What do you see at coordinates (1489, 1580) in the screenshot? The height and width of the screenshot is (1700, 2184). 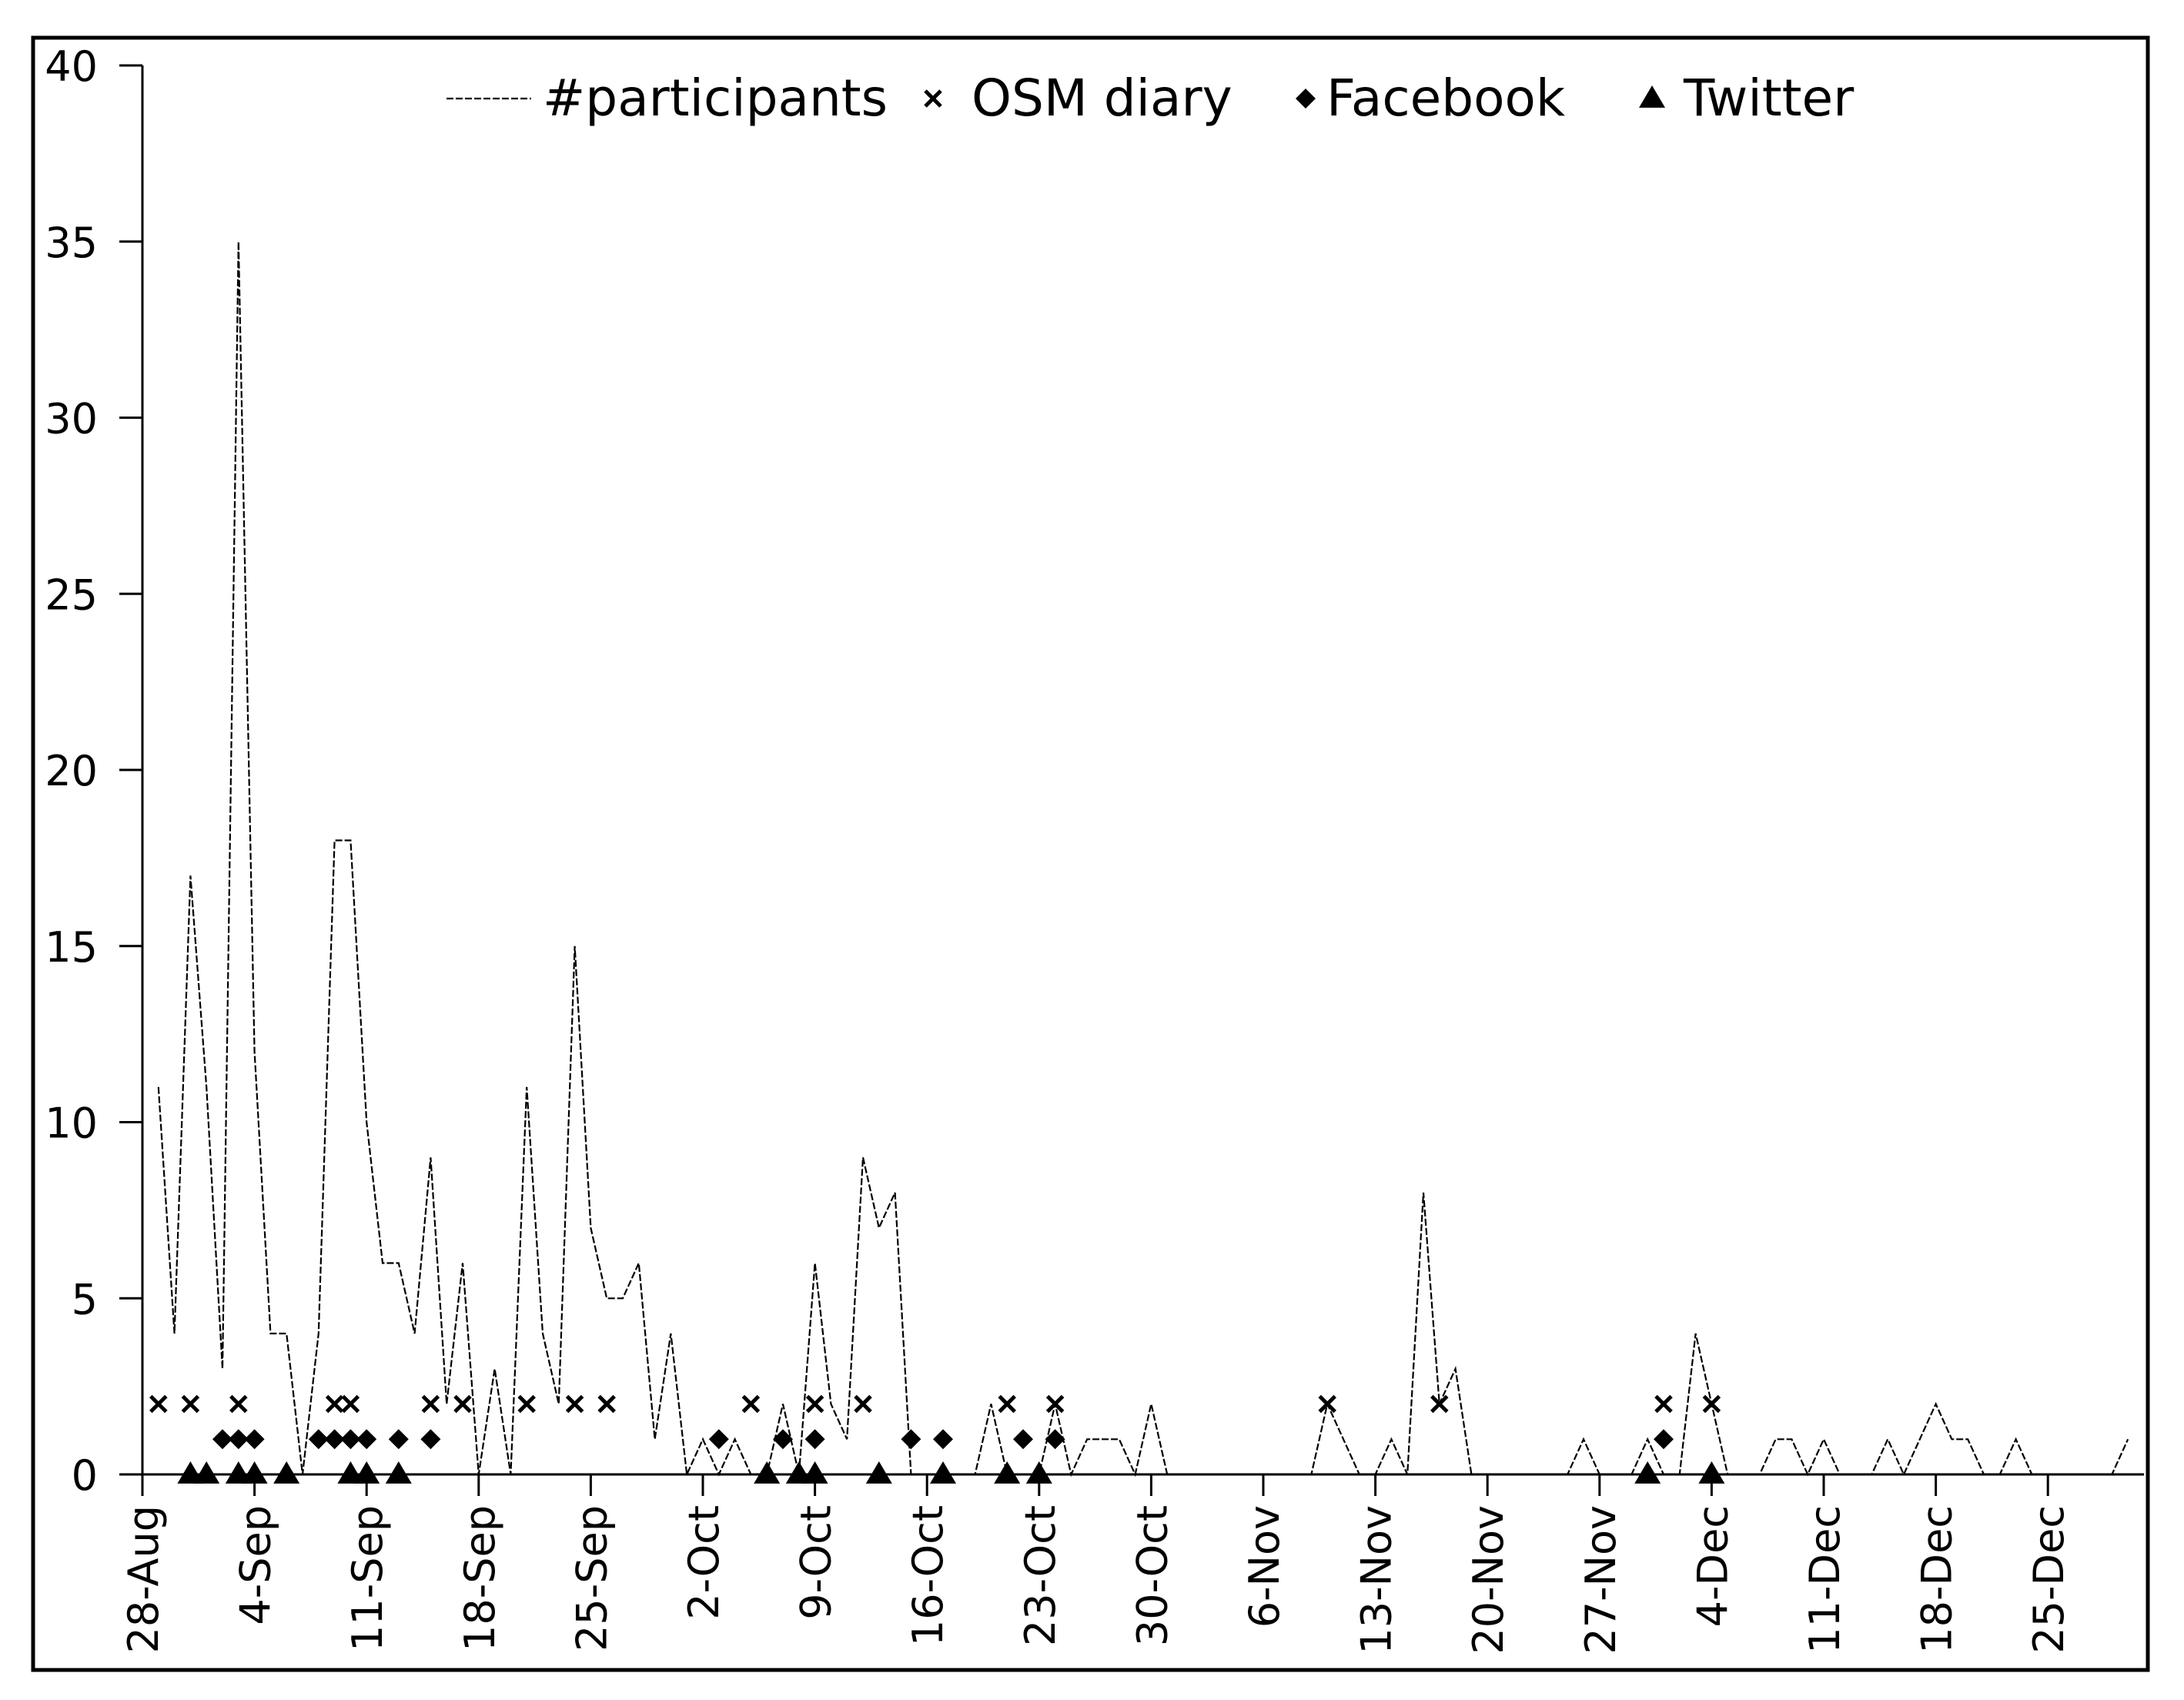 I see `x-tick-label: 20-Nov` at bounding box center [1489, 1580].